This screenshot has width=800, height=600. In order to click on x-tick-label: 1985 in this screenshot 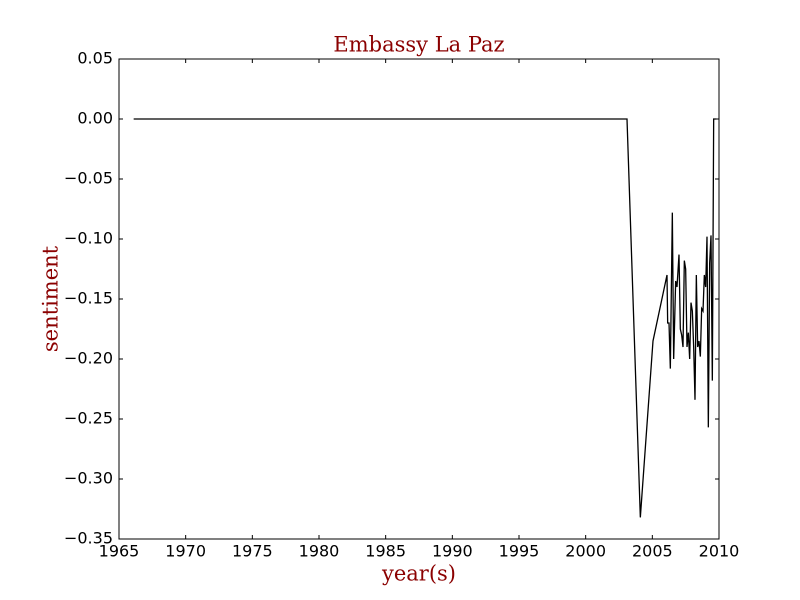, I will do `click(385, 551)`.